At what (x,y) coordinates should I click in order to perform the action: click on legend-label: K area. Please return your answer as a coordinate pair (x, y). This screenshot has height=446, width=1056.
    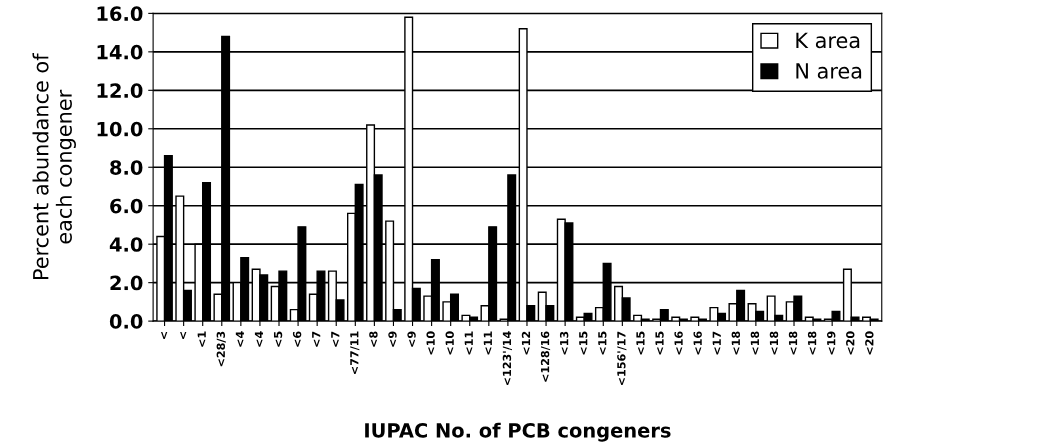
    Looking at the image, I should click on (828, 40).